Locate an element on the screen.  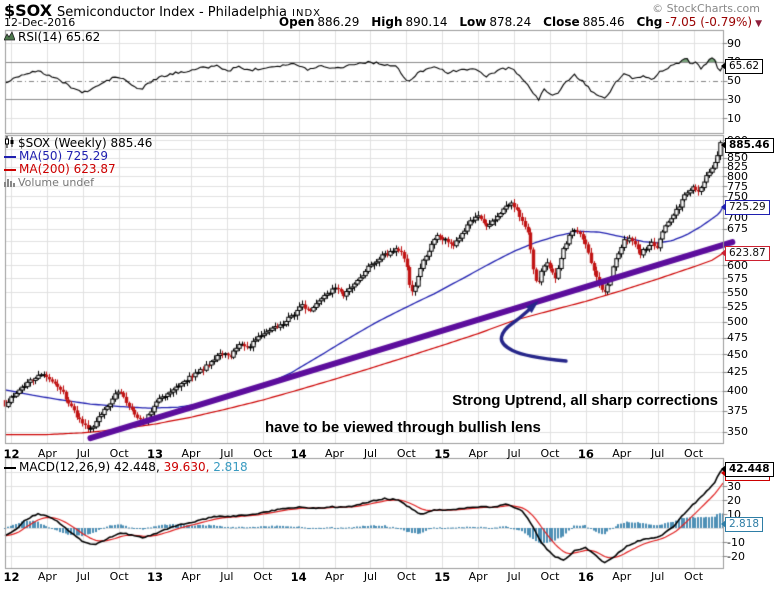
rsi-ytick-label: 50 is located at coordinates (734, 81).